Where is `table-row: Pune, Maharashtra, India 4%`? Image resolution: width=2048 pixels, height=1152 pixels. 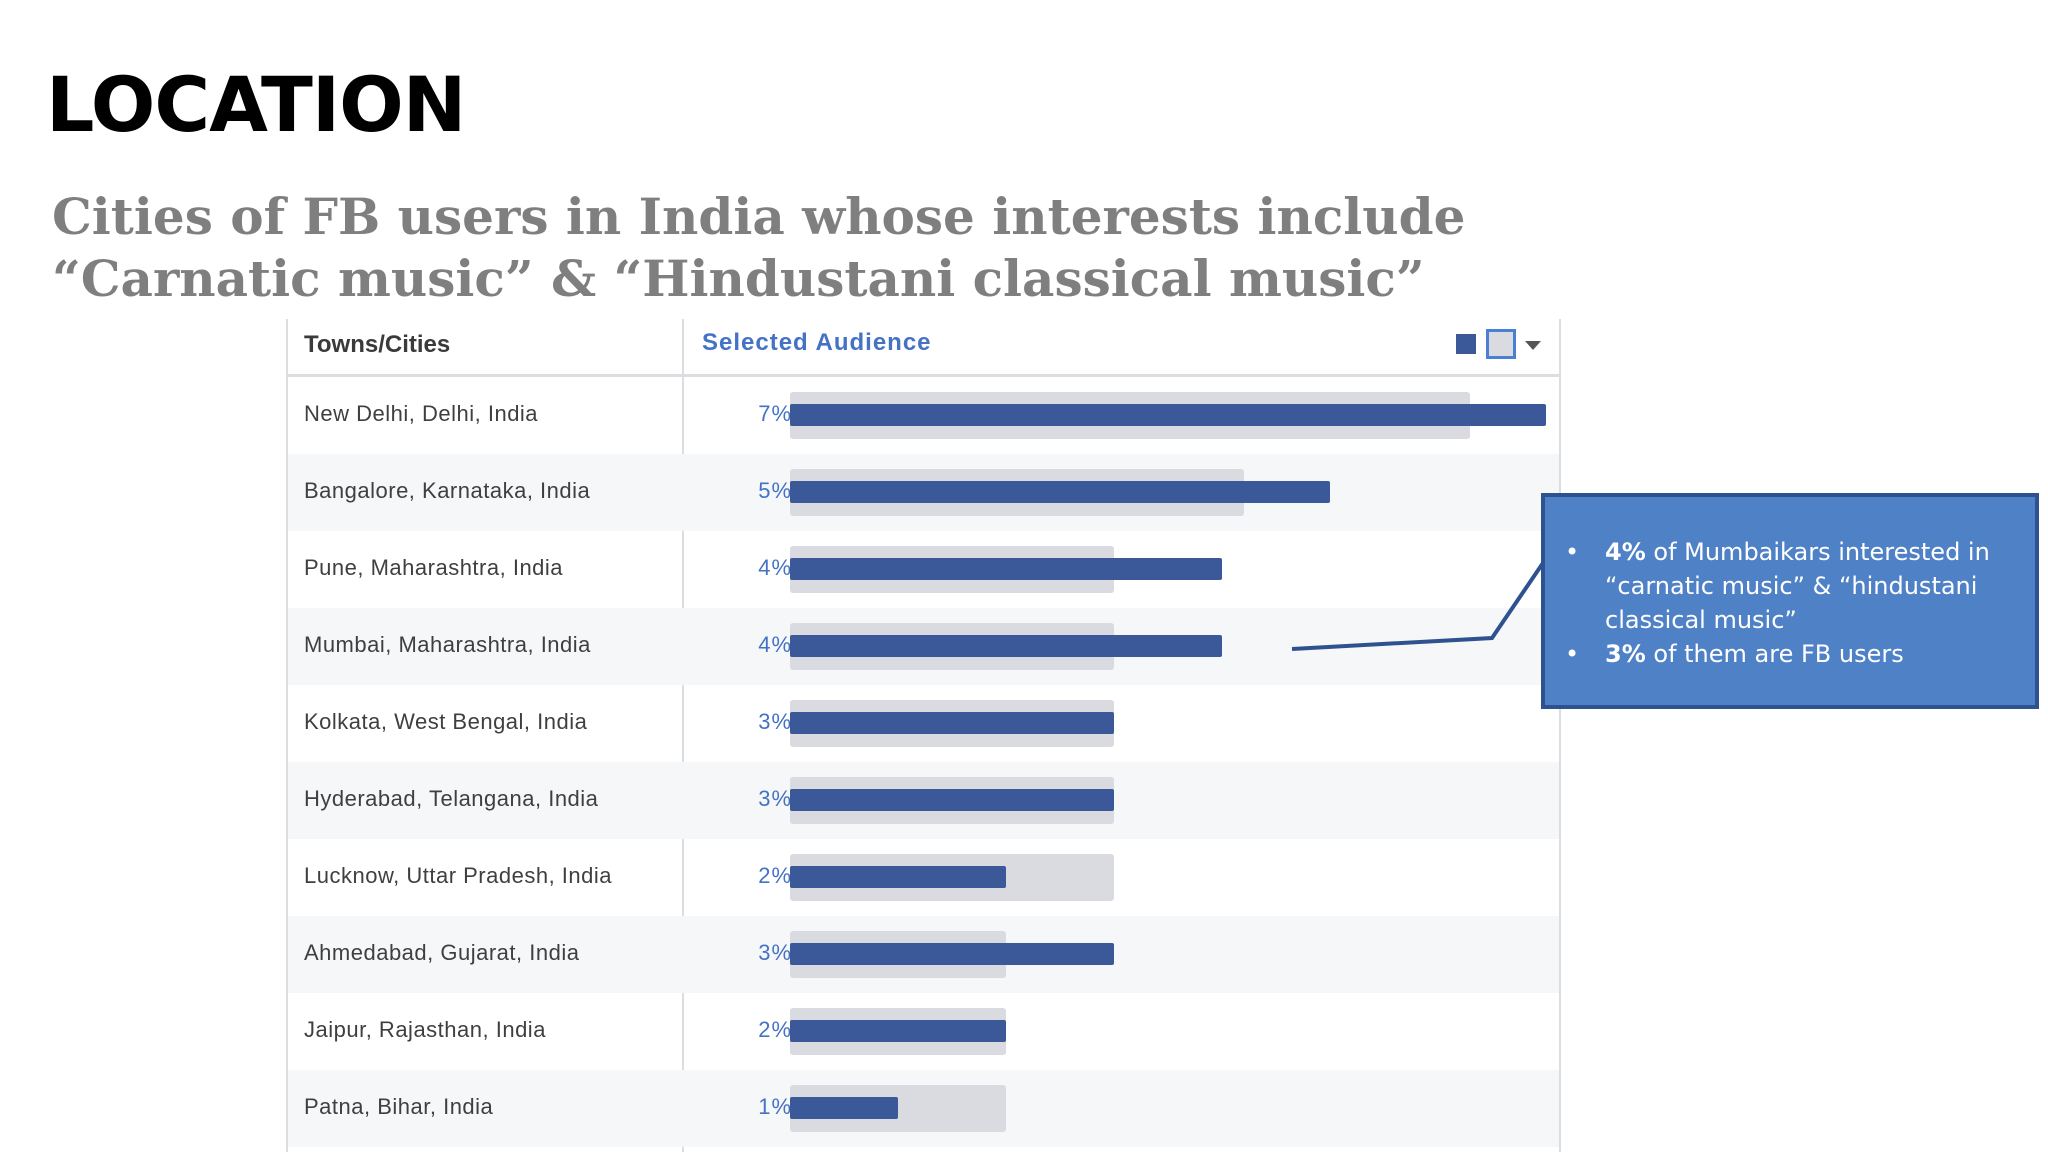 table-row: Pune, Maharashtra, India 4% is located at coordinates (923, 569).